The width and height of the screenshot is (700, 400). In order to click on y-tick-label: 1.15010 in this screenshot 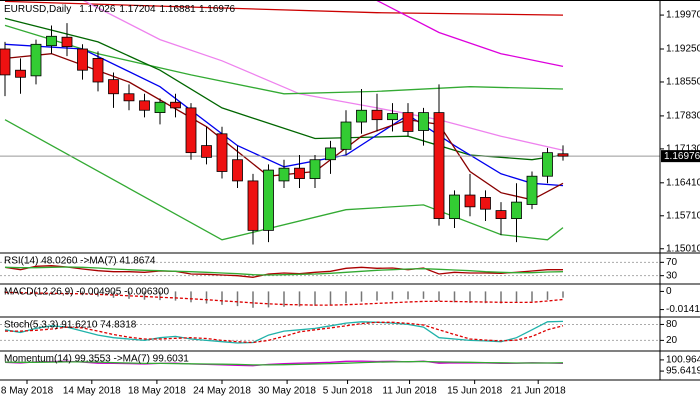, I will do `click(683, 248)`.